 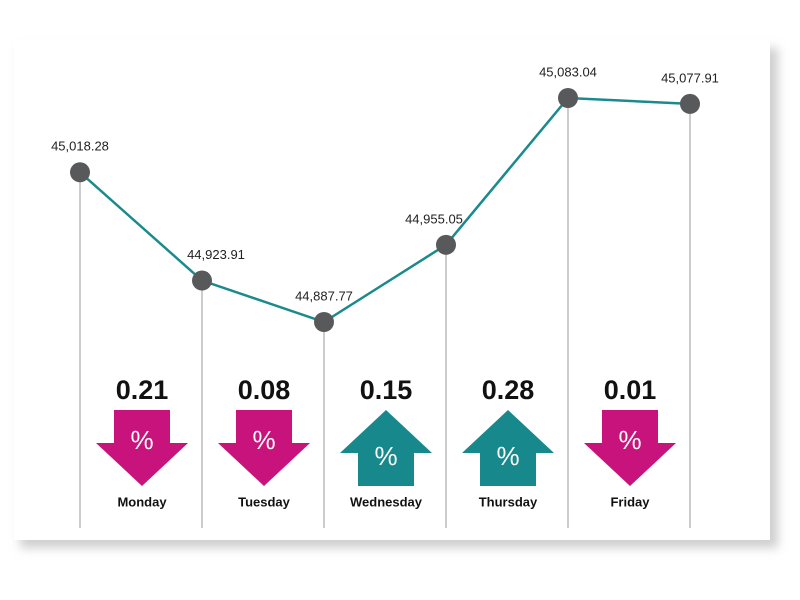 I want to click on day-label: Wednesday, so click(x=386, y=501).